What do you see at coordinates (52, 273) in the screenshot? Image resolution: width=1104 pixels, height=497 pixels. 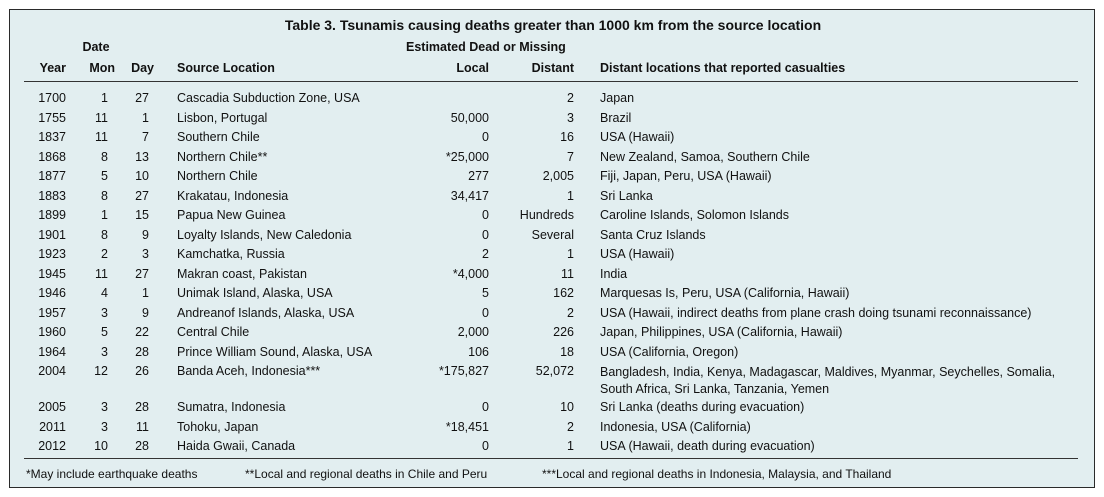 I see `cell-year: 1945` at bounding box center [52, 273].